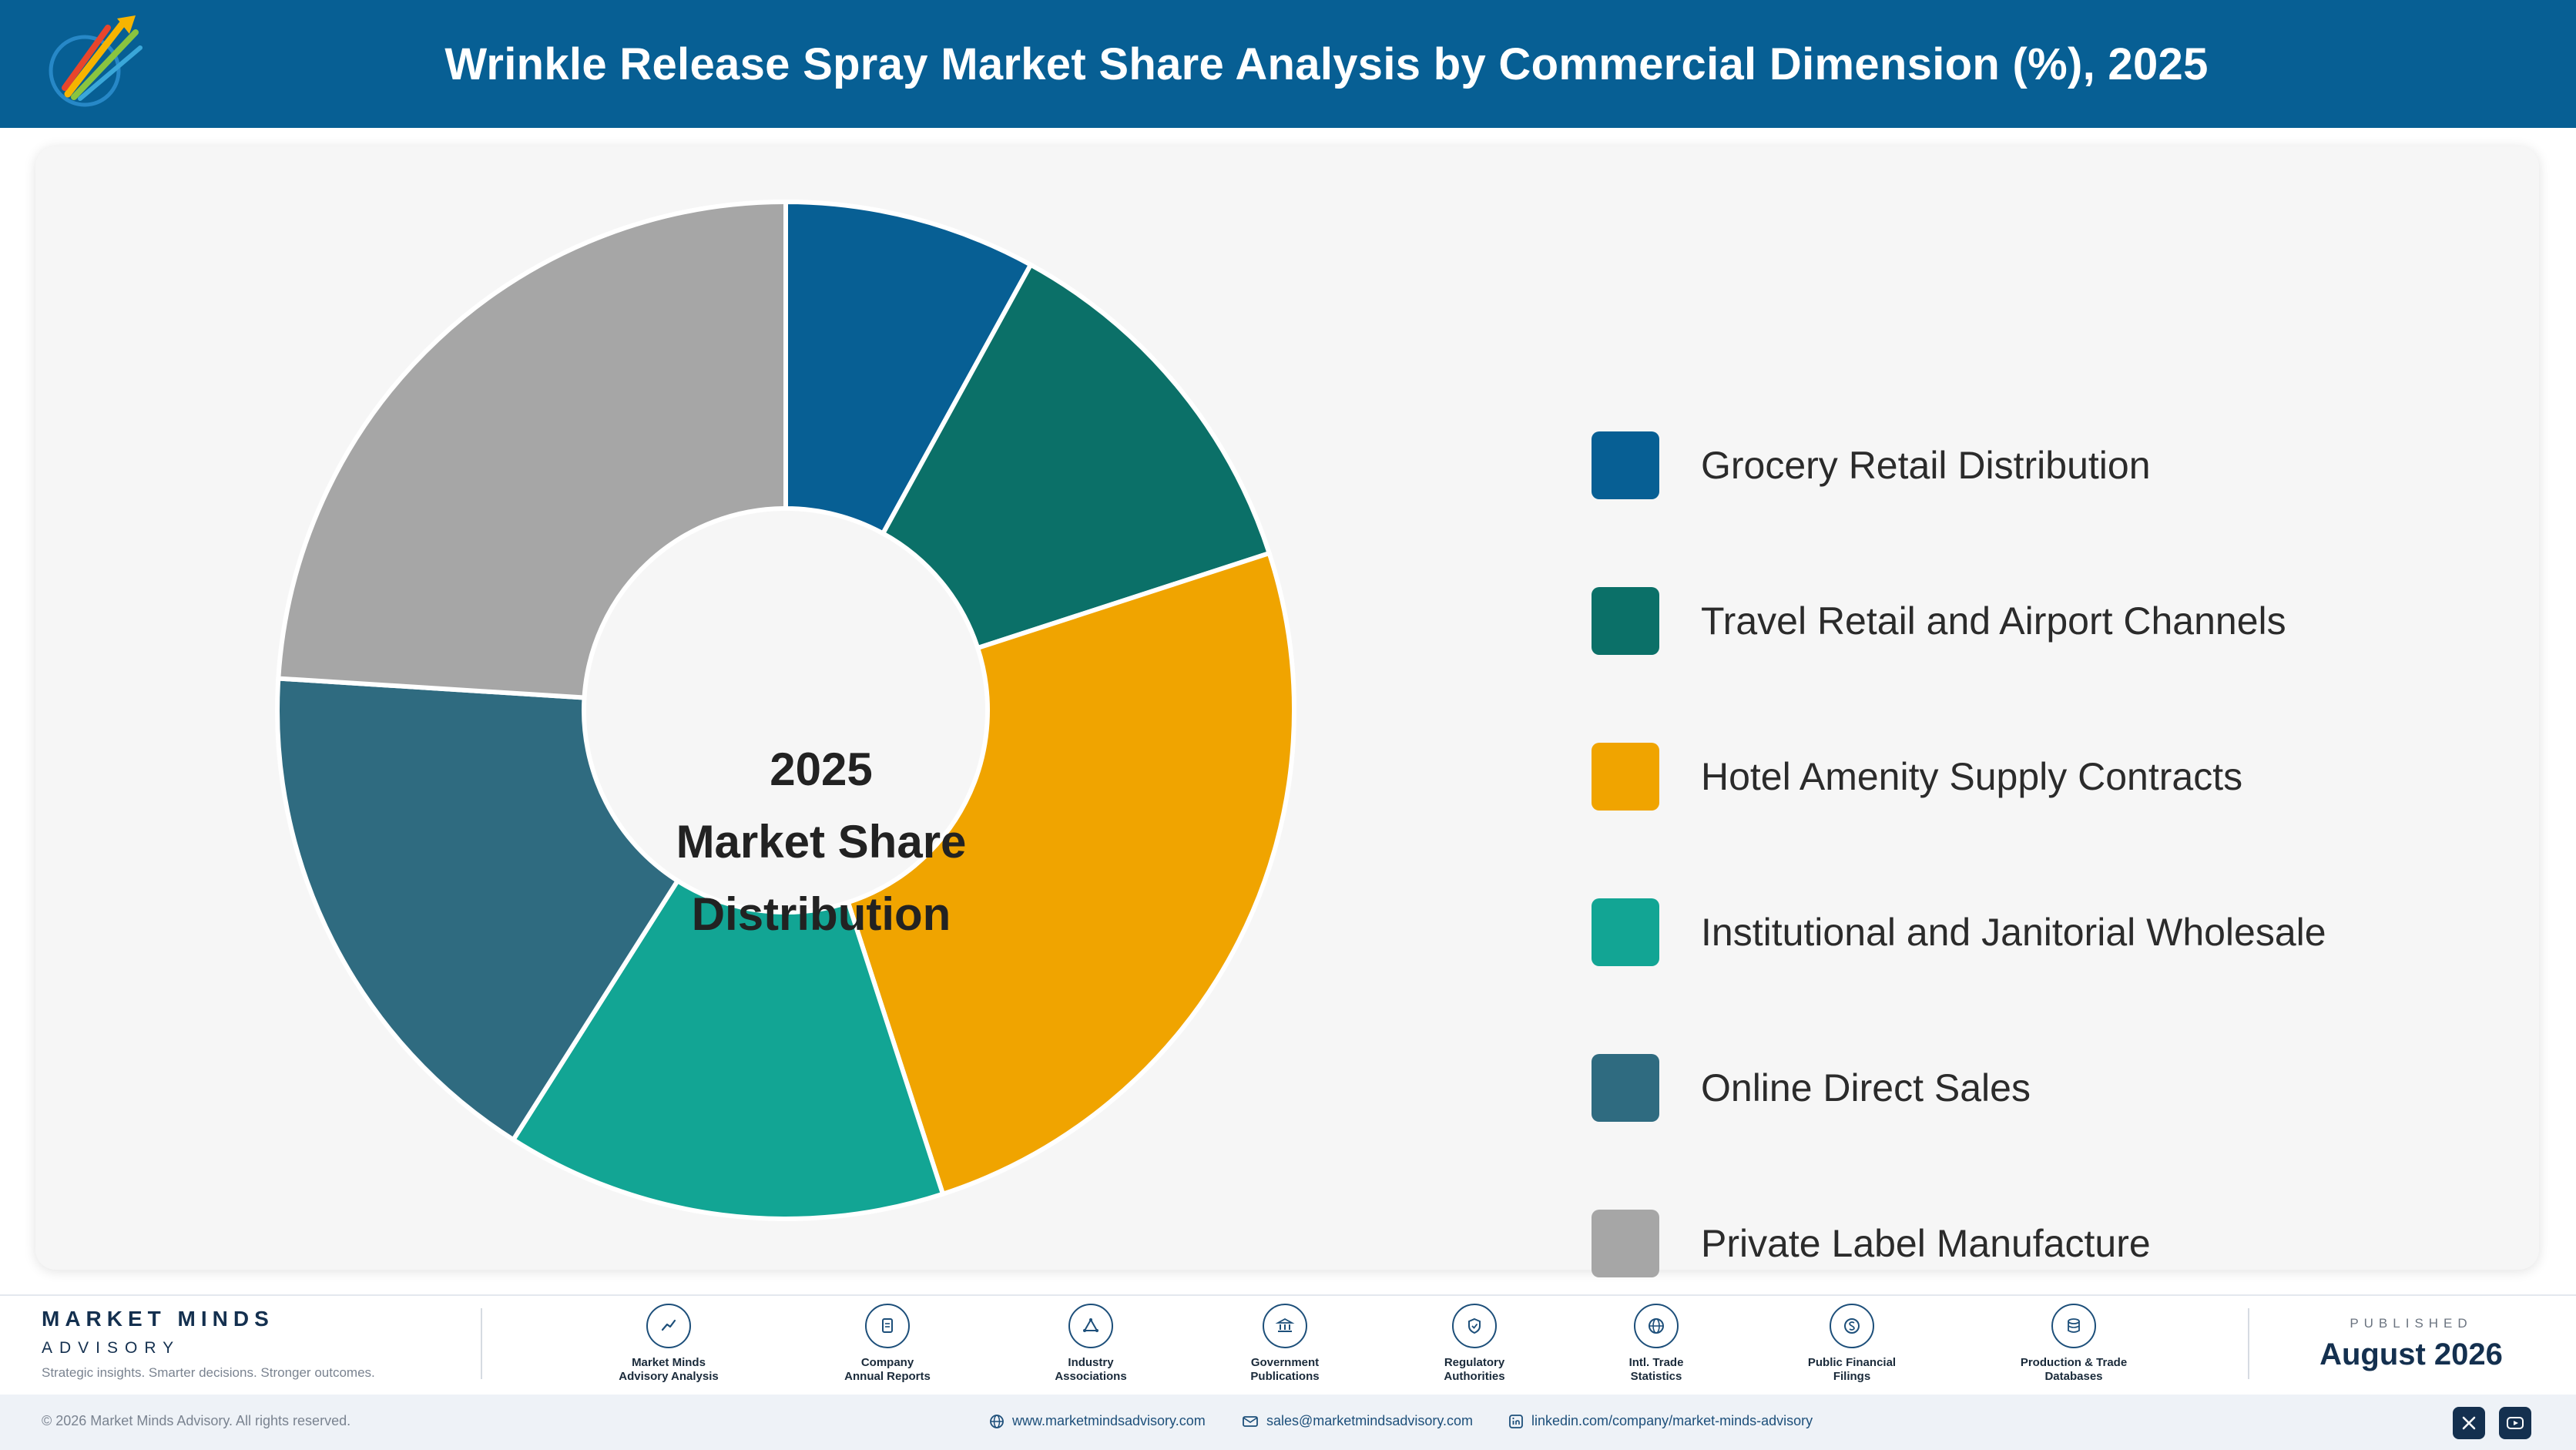 This screenshot has width=2576, height=1450. I want to click on mail-icon, so click(1250, 1421).